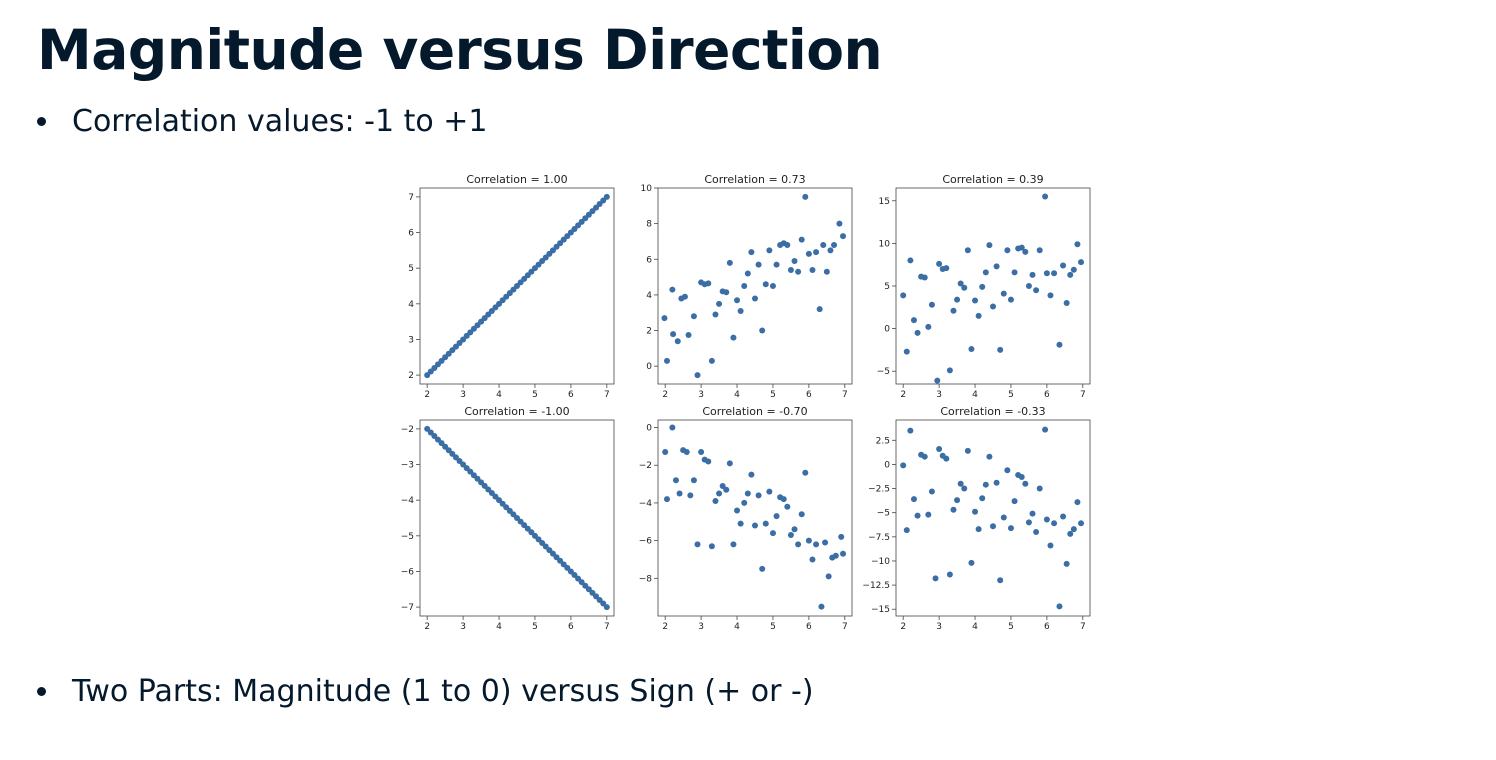  Describe the element at coordinates (411, 376) in the screenshot. I see `y-tick-label: 2` at that location.